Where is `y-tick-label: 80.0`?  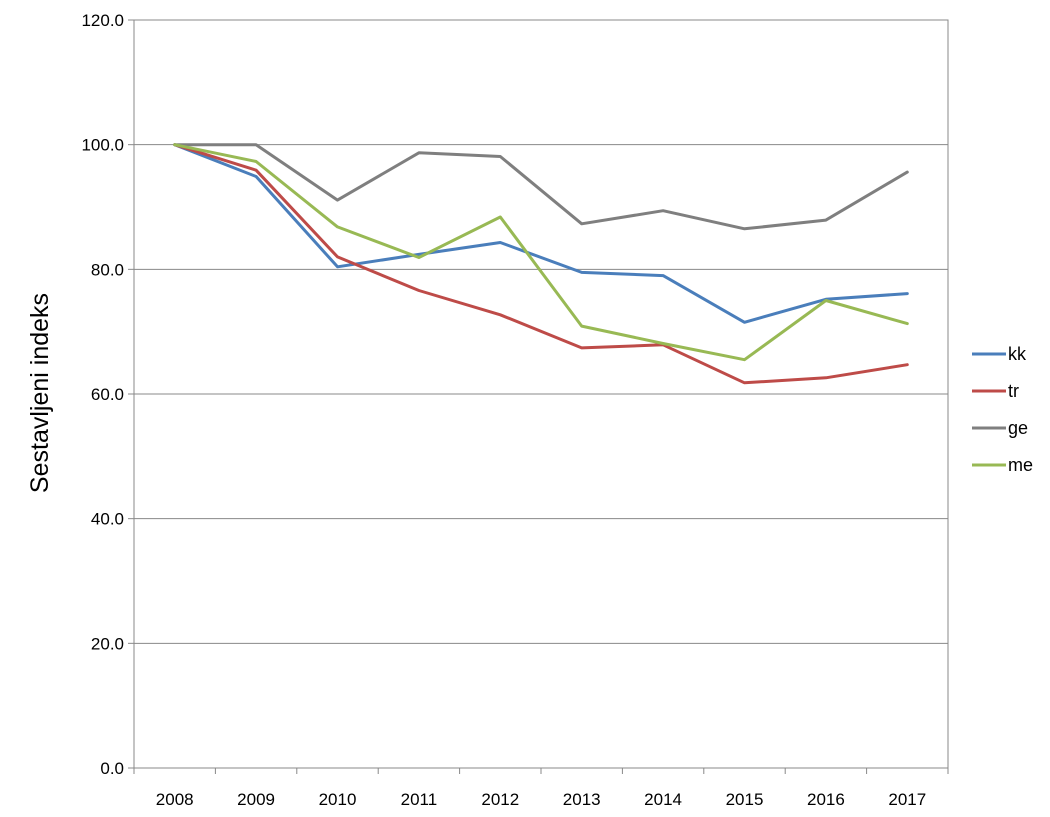
y-tick-label: 80.0 is located at coordinates (107, 269).